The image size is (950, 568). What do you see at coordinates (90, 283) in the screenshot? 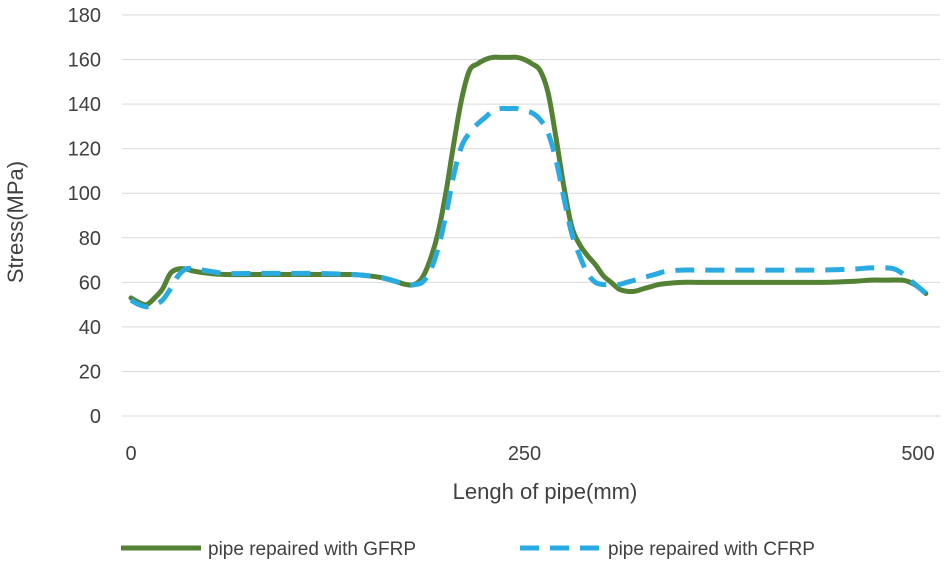
I see `y-tick-label-60: 60` at bounding box center [90, 283].